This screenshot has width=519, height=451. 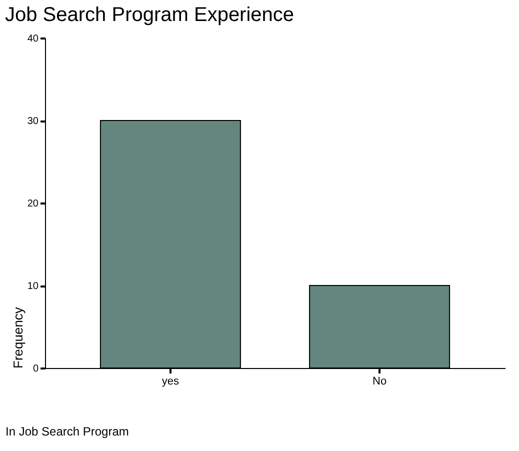 What do you see at coordinates (35, 369) in the screenshot?
I see `y-tick-label: 0` at bounding box center [35, 369].